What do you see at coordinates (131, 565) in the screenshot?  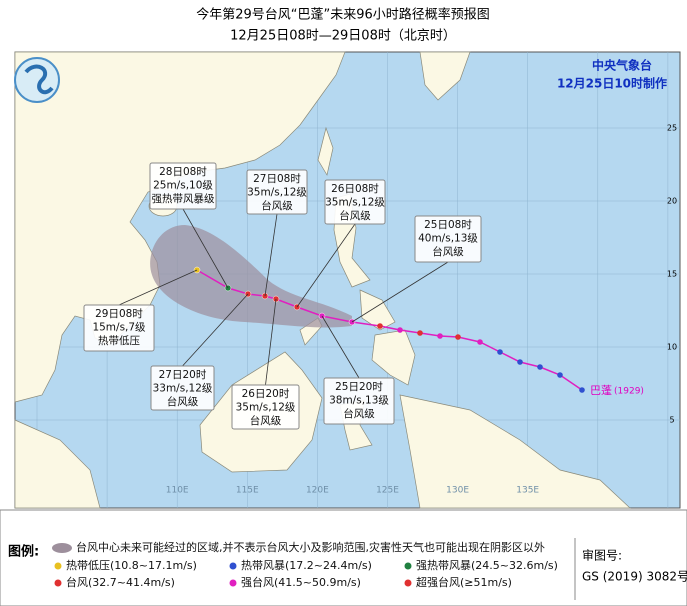 I see `legend-item: 热带低压(10.8~17.1m/s)` at bounding box center [131, 565].